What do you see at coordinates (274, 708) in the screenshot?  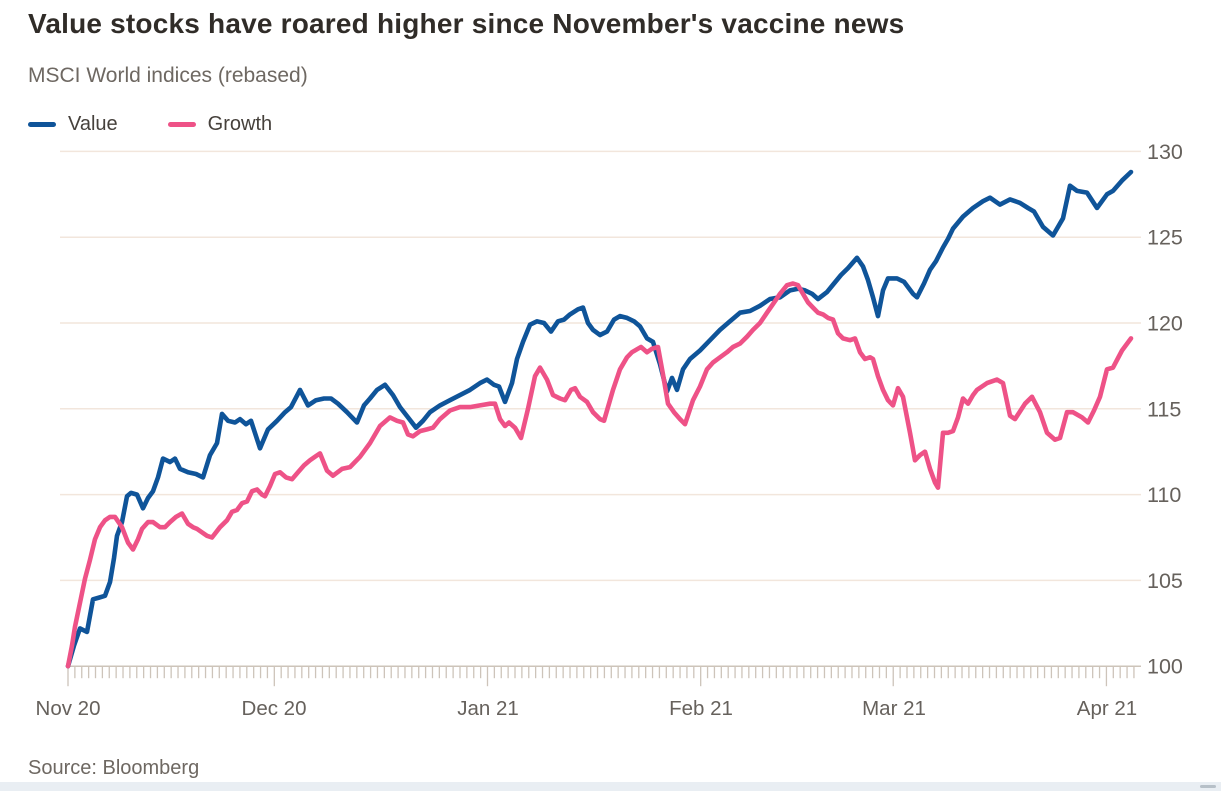 I see `x-axis-label: Dec 20` at bounding box center [274, 708].